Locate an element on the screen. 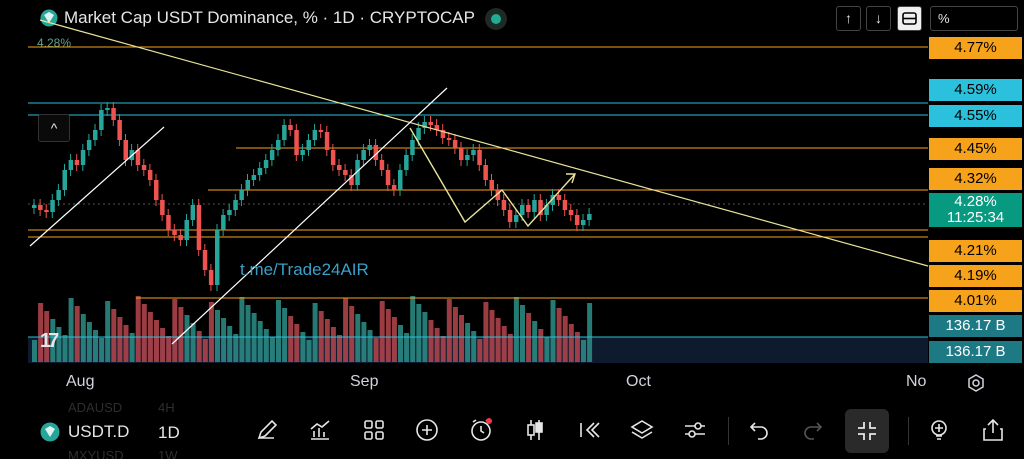 The image size is (1024, 459). price-level-label: 4.21% is located at coordinates (975, 251).